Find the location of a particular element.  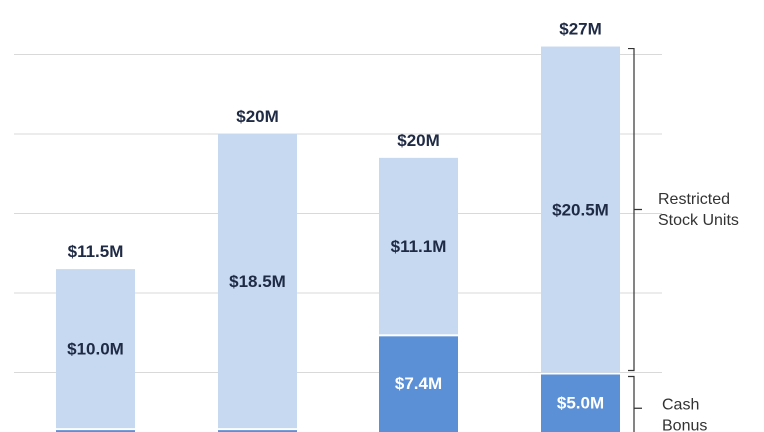

bar-value-label: $18.5M is located at coordinates (257, 281).